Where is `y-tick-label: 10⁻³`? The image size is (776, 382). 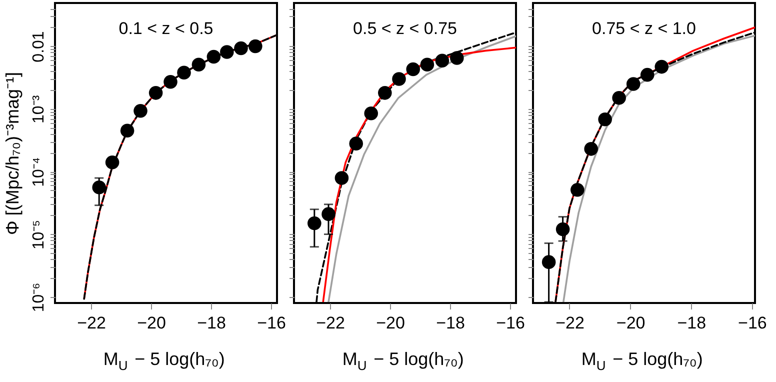
y-tick-label: 10⁻³ is located at coordinates (39, 109).